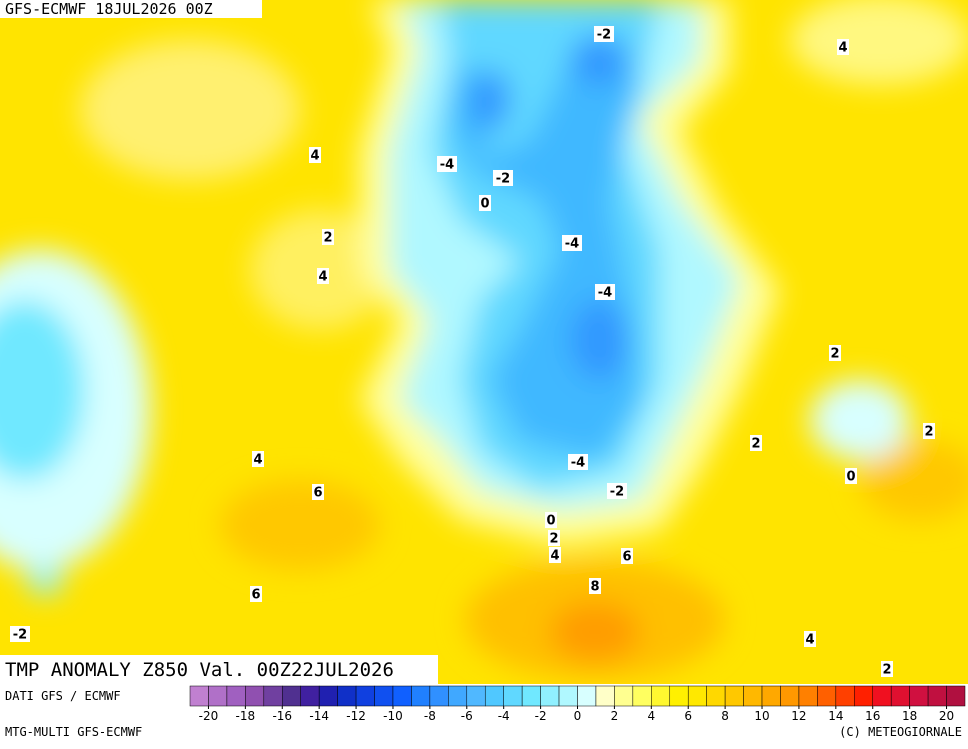 This screenshot has height=749, width=968. Describe the element at coordinates (504, 716) in the screenshot. I see `colorbar-tick-label: -4` at that location.